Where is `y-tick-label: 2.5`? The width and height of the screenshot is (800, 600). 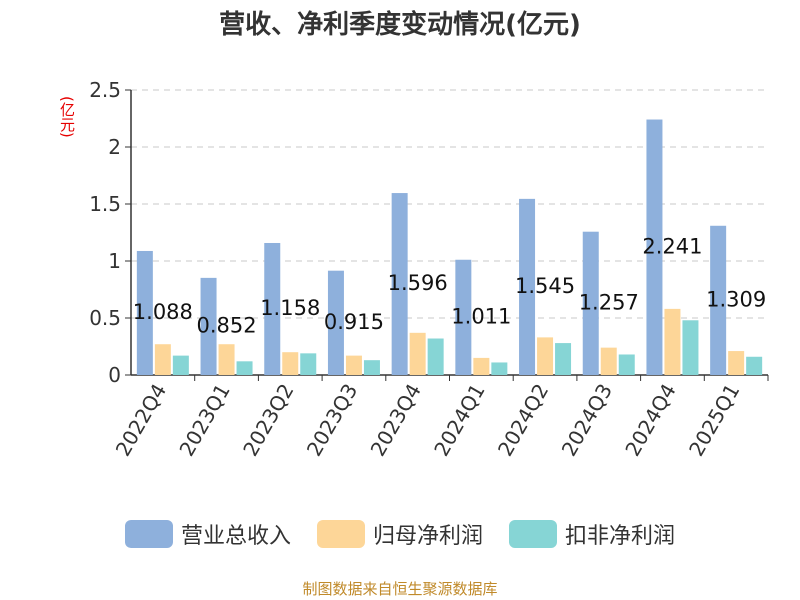 y-tick-label: 2.5 is located at coordinates (105, 90).